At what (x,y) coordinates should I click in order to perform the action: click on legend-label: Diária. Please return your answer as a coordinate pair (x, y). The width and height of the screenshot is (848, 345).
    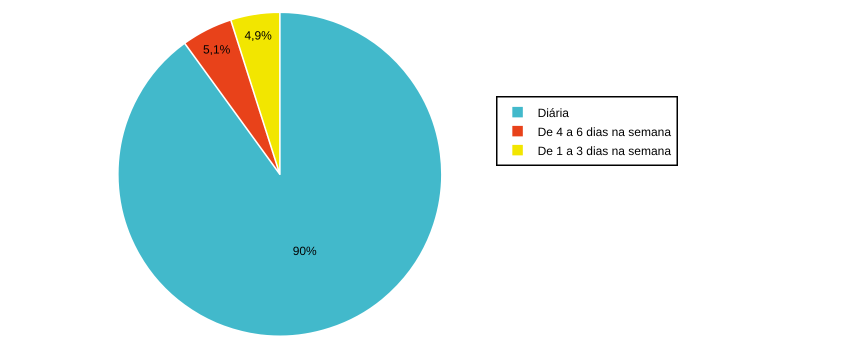
    Looking at the image, I should click on (554, 113).